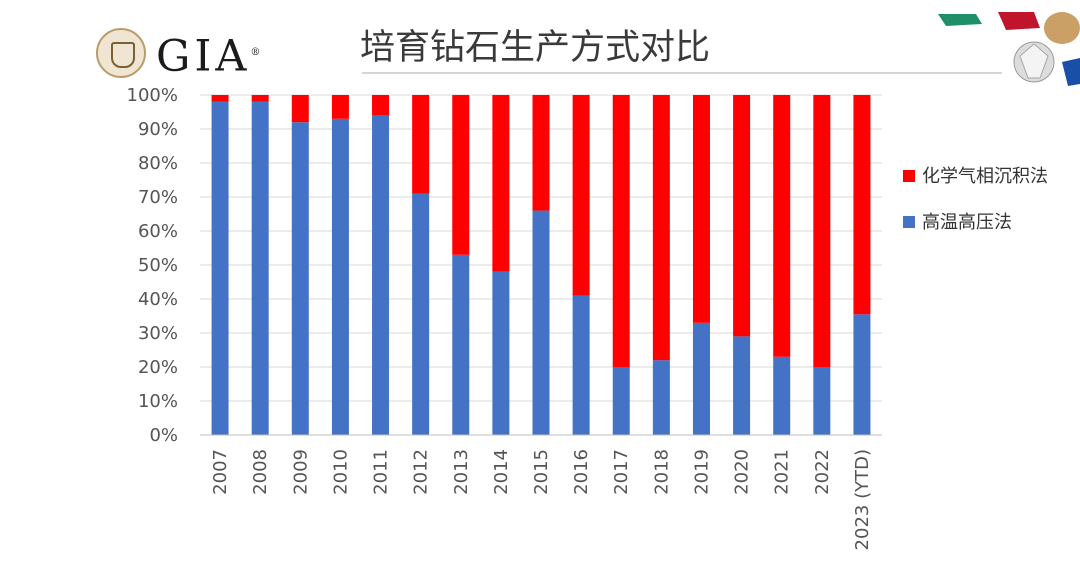 The height and width of the screenshot is (566, 1080). I want to click on y-tick-label: 40%, so click(158, 299).